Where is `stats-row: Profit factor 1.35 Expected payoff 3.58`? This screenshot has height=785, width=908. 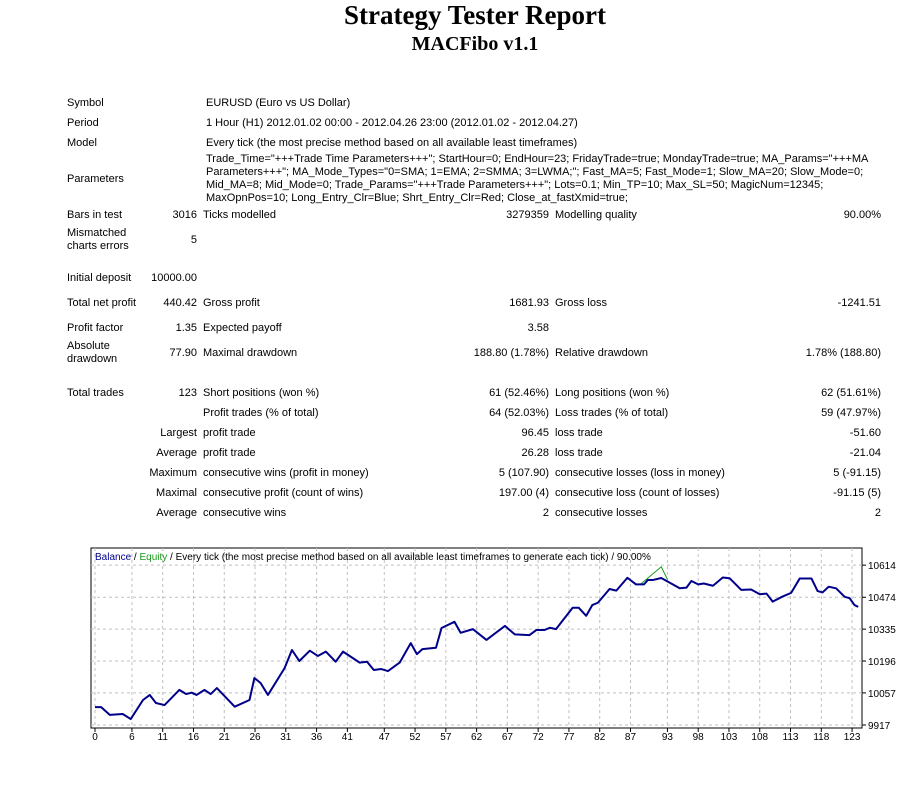
stats-row: Profit factor 1.35 Expected payoff 3.58 is located at coordinates (474, 328).